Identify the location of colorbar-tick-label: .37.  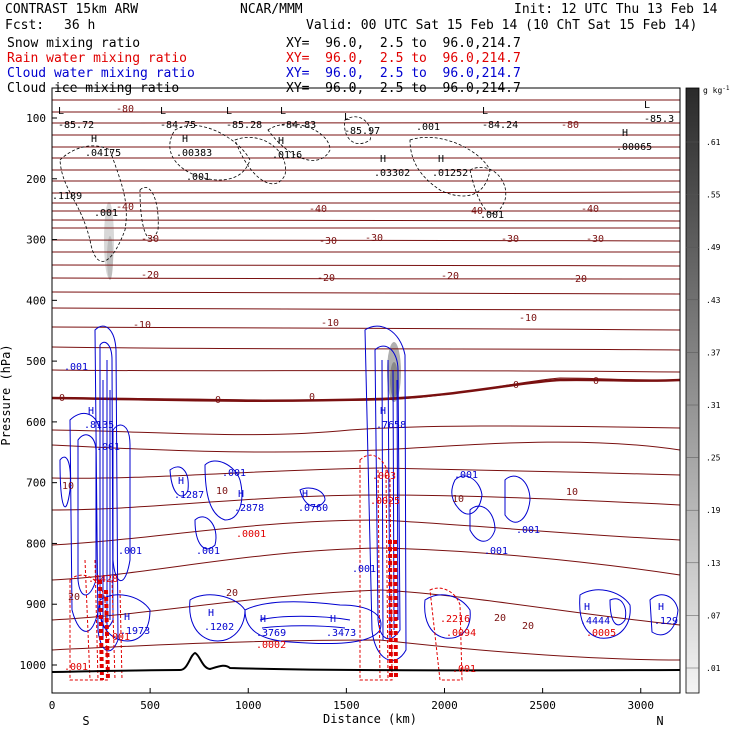
(713, 352).